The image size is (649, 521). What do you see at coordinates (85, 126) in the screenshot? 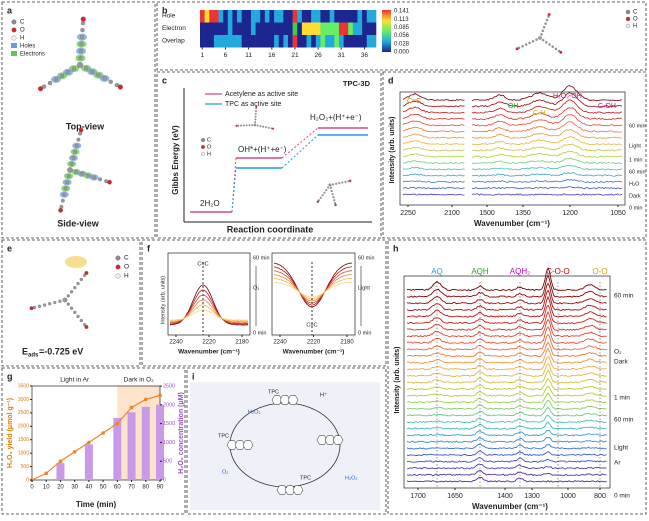
I see `label: Top-view` at bounding box center [85, 126].